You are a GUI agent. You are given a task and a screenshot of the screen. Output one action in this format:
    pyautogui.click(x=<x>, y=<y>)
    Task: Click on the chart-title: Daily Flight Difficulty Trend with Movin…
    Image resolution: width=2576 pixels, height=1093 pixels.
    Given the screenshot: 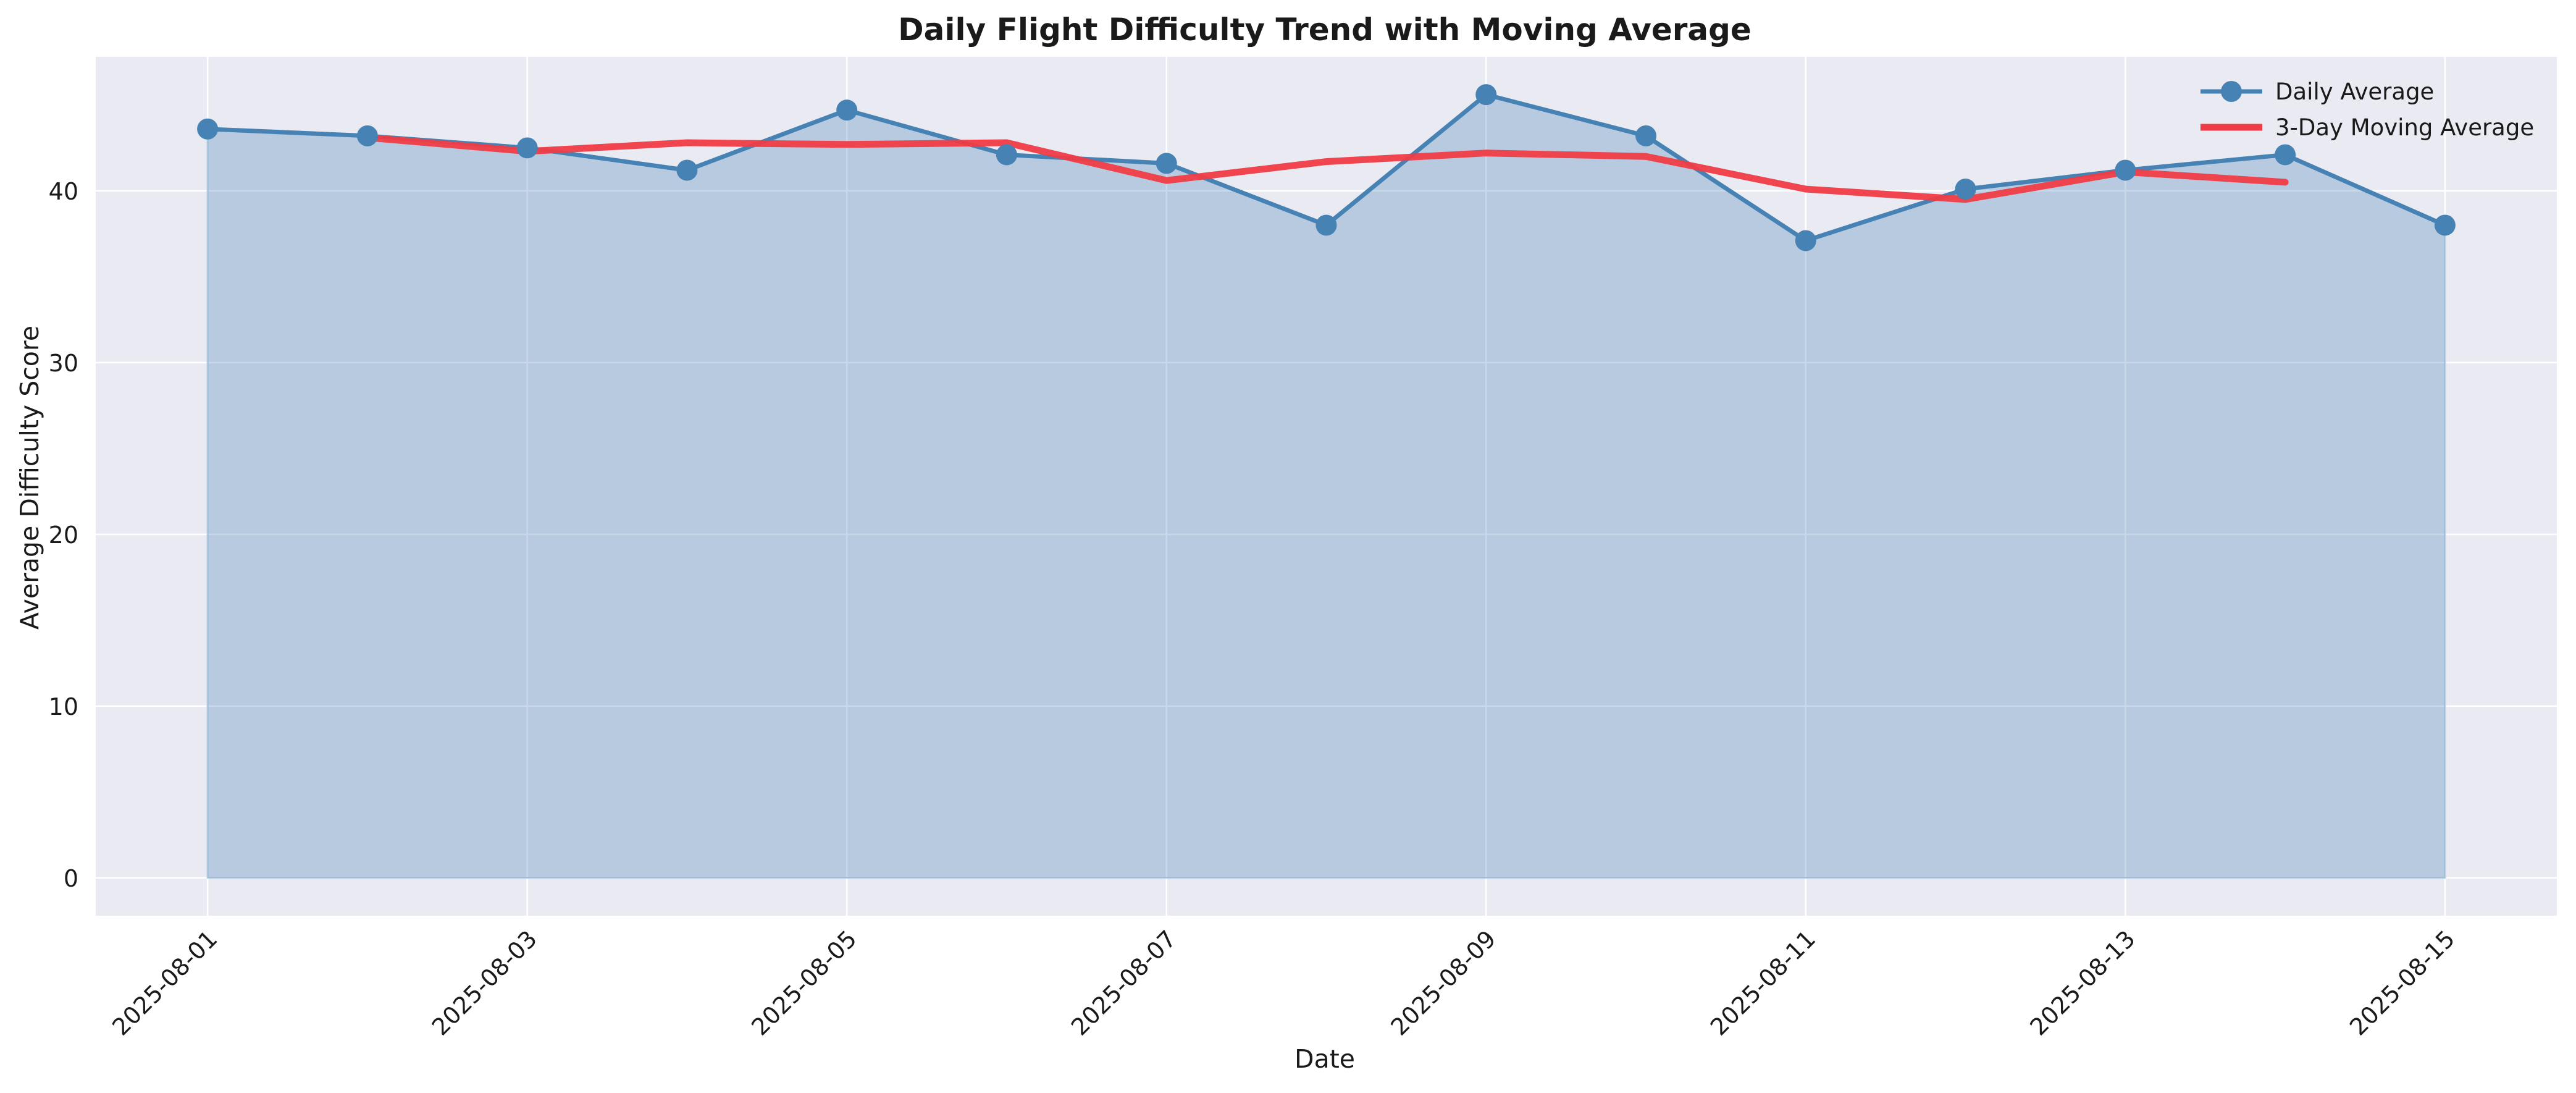 What is the action you would take?
    pyautogui.click(x=1325, y=30)
    